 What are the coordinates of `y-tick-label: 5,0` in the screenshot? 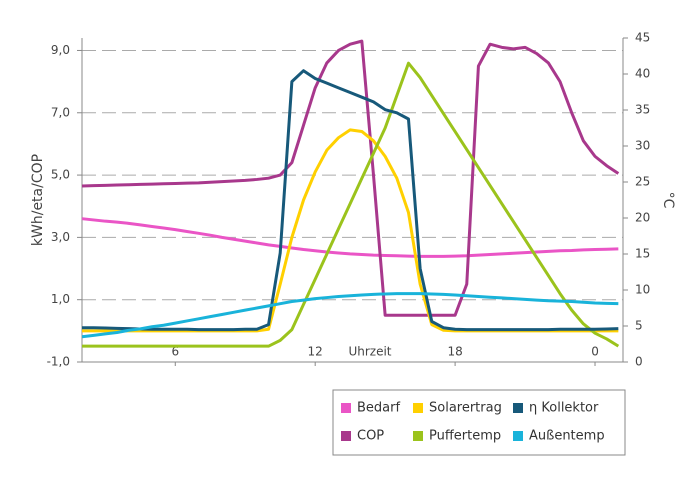 It's located at (60, 175).